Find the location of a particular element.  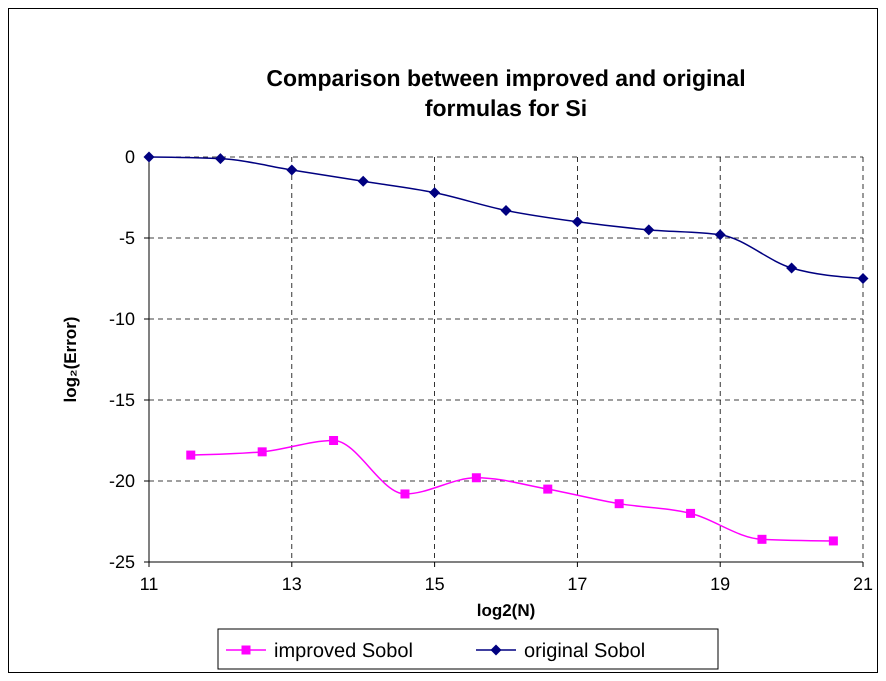

y-tick-label: -5 is located at coordinates (126, 238).